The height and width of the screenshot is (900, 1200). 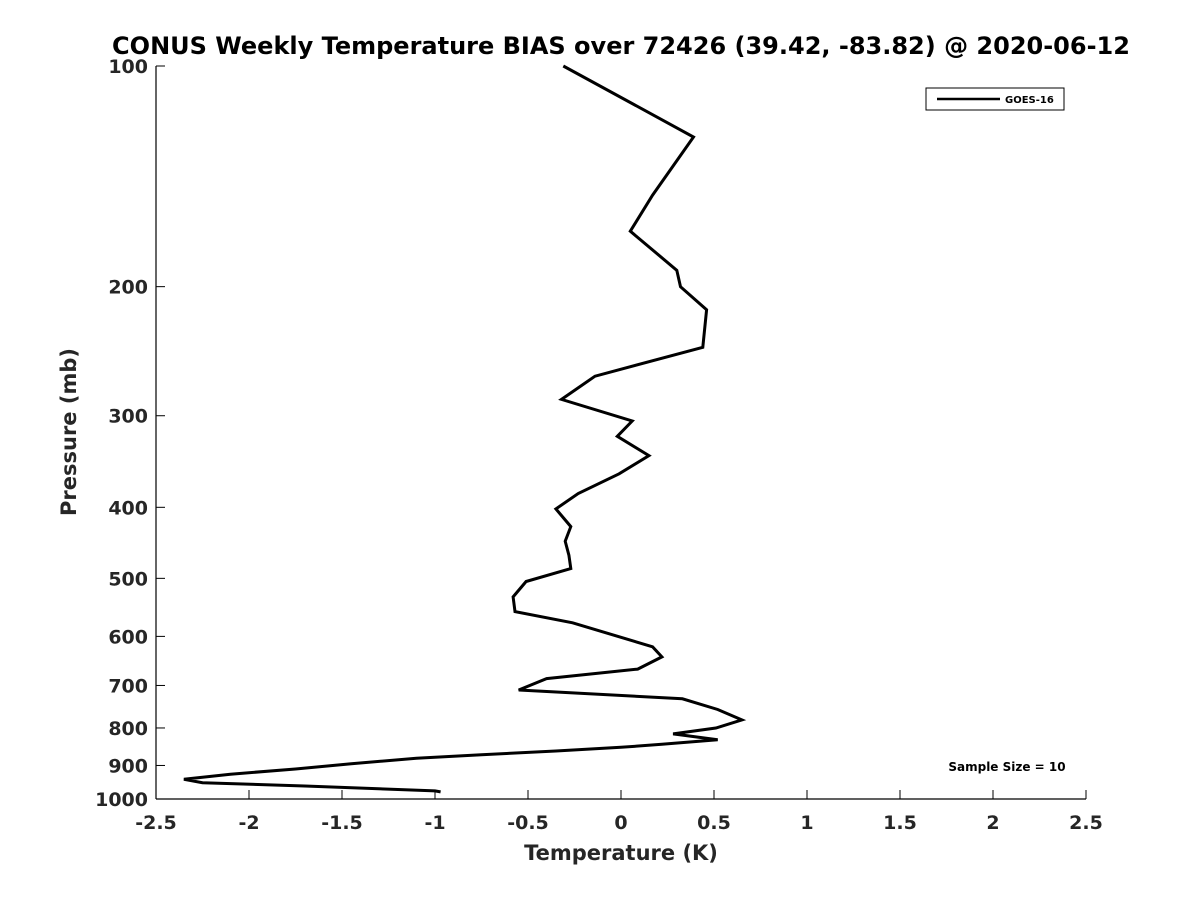 I want to click on y-tick-label: 400, so click(x=128, y=508).